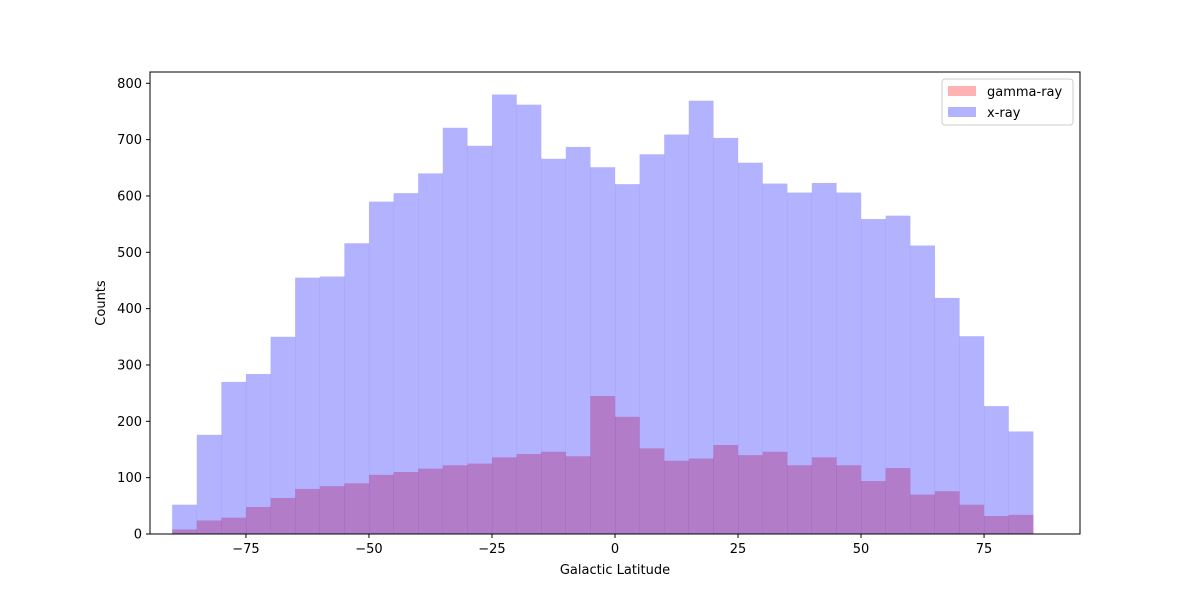 This screenshot has width=1200, height=604. I want to click on y-tick-label: 500, so click(129, 253).